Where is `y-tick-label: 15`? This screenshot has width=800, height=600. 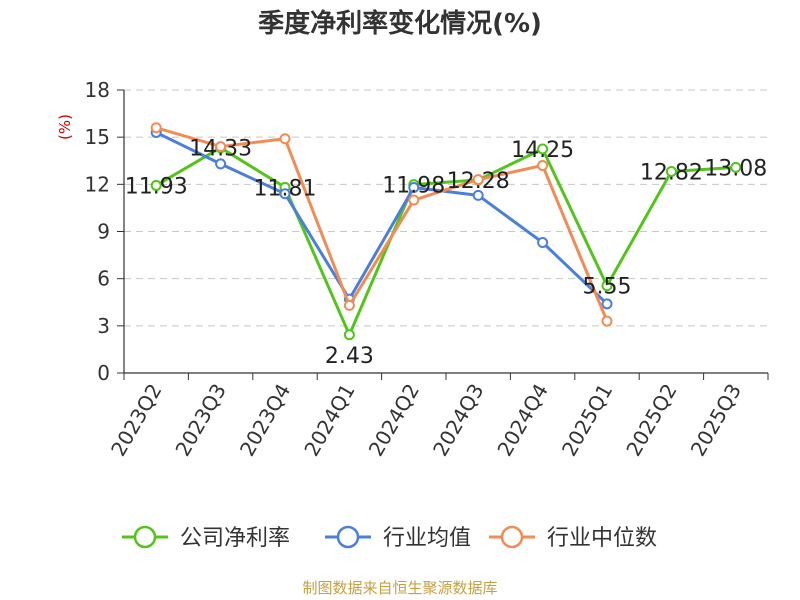 y-tick-label: 15 is located at coordinates (97, 137).